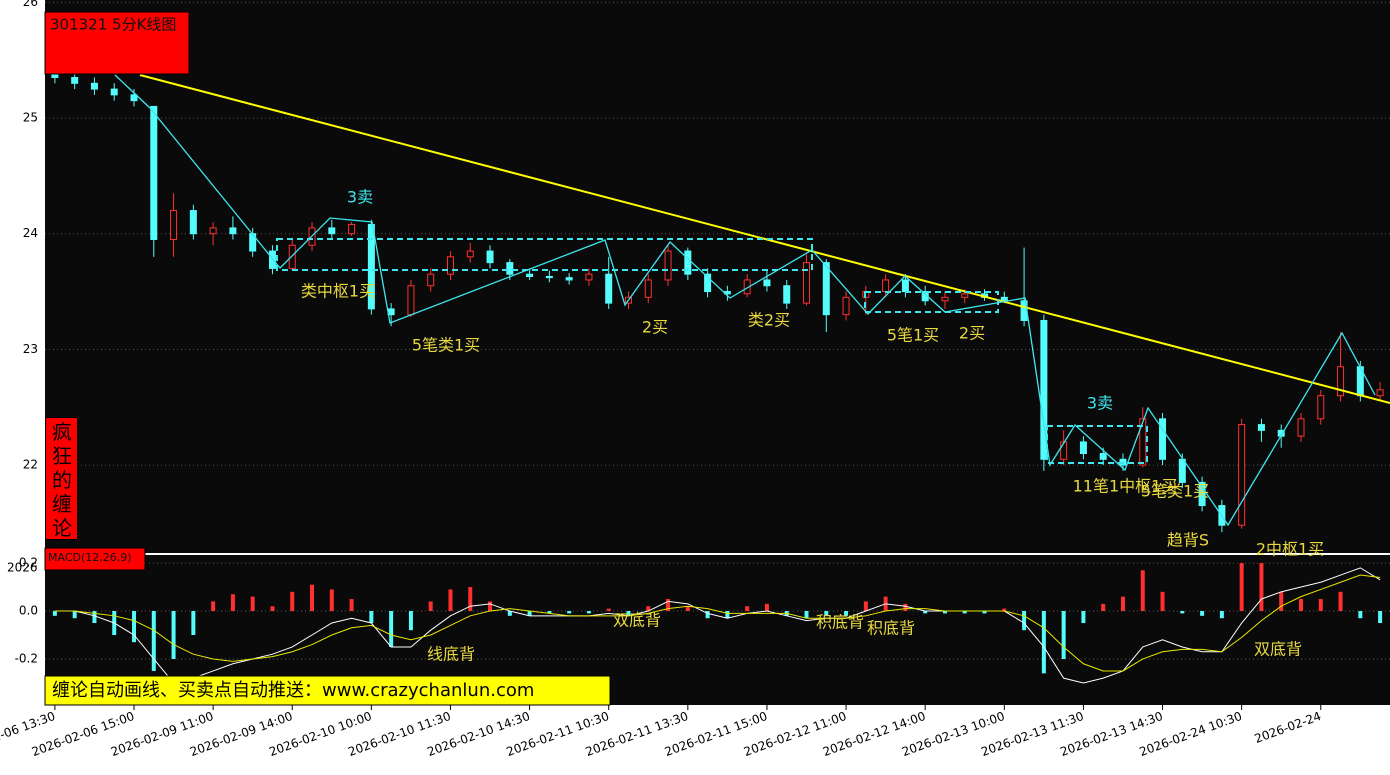 The height and width of the screenshot is (775, 1390). I want to click on macd-line, so click(717, 623).